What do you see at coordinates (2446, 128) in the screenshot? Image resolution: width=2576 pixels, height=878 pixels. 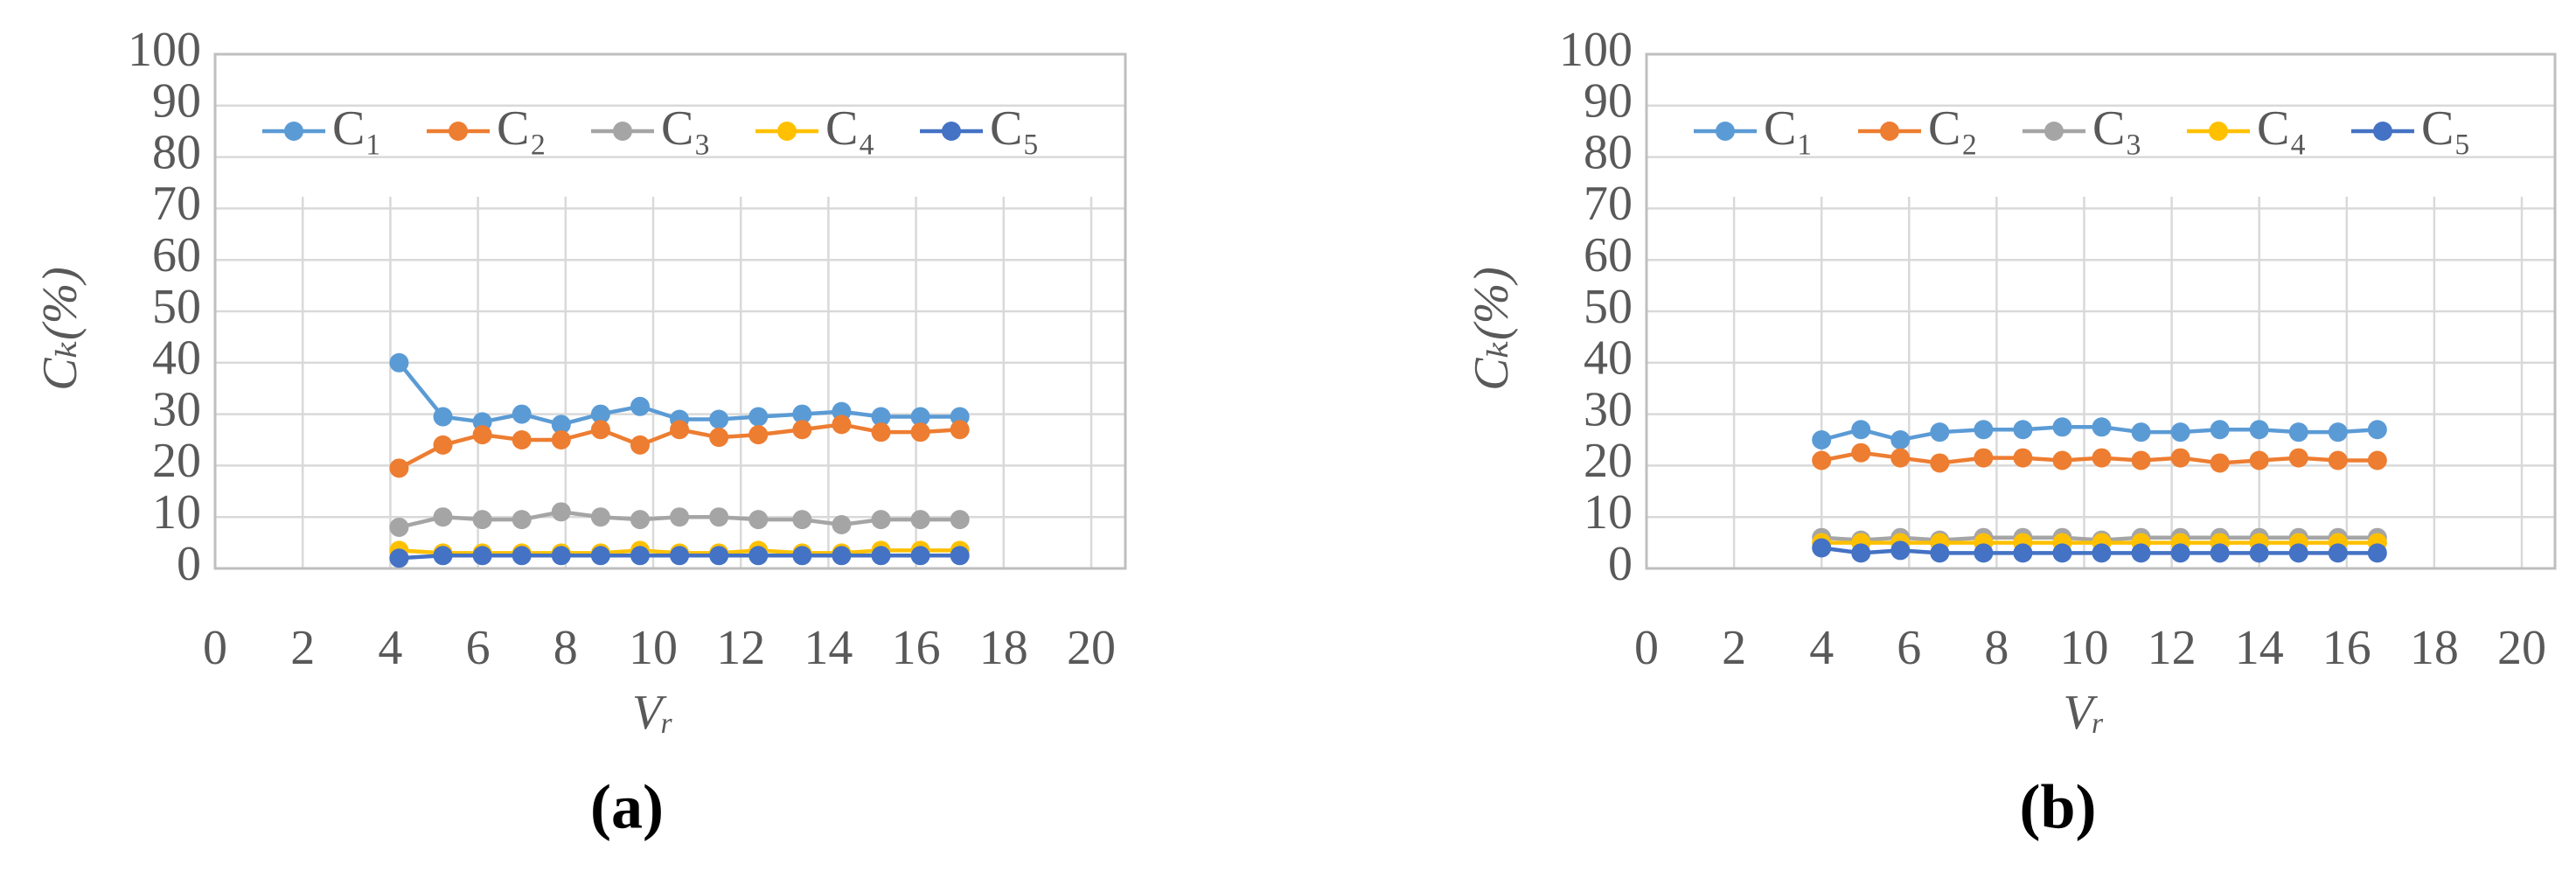 I see `legend-label: C₅` at bounding box center [2446, 128].